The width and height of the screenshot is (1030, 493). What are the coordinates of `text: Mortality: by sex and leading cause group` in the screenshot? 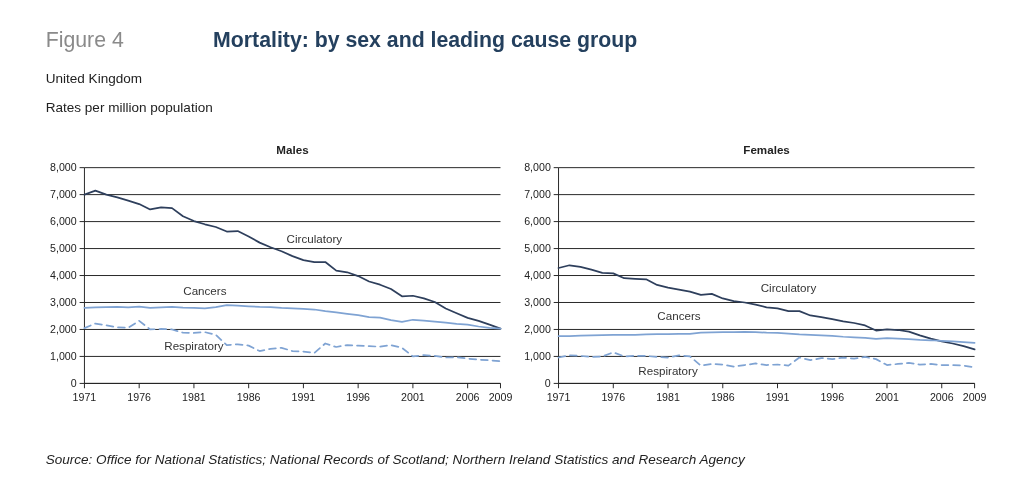 It's located at (425, 39).